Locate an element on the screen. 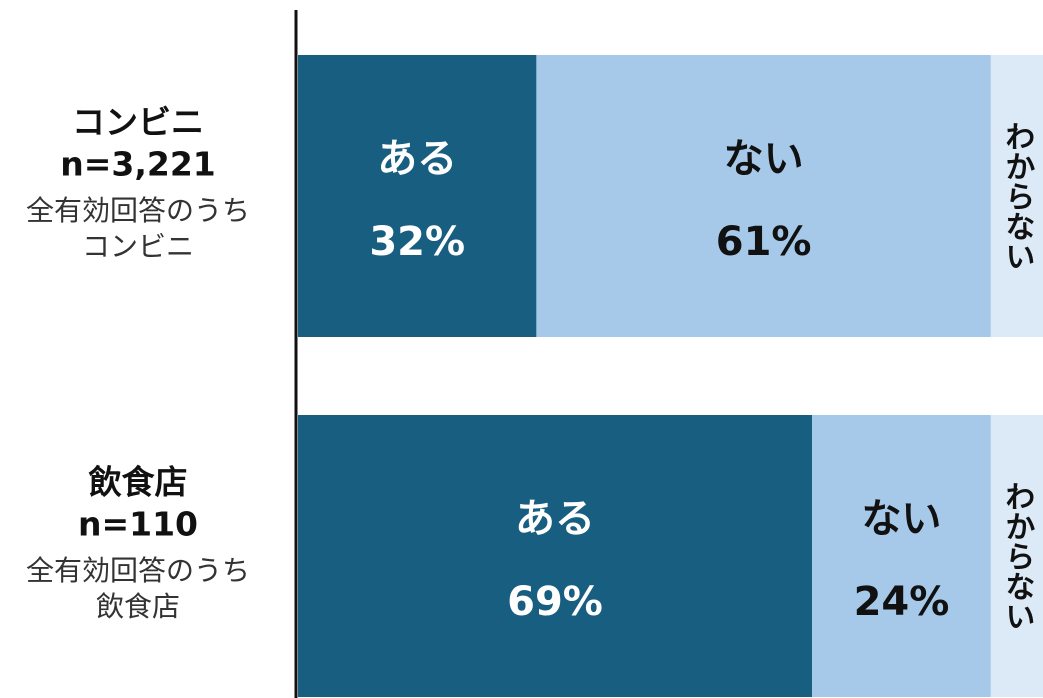  value-label: 32% is located at coordinates (417, 242).